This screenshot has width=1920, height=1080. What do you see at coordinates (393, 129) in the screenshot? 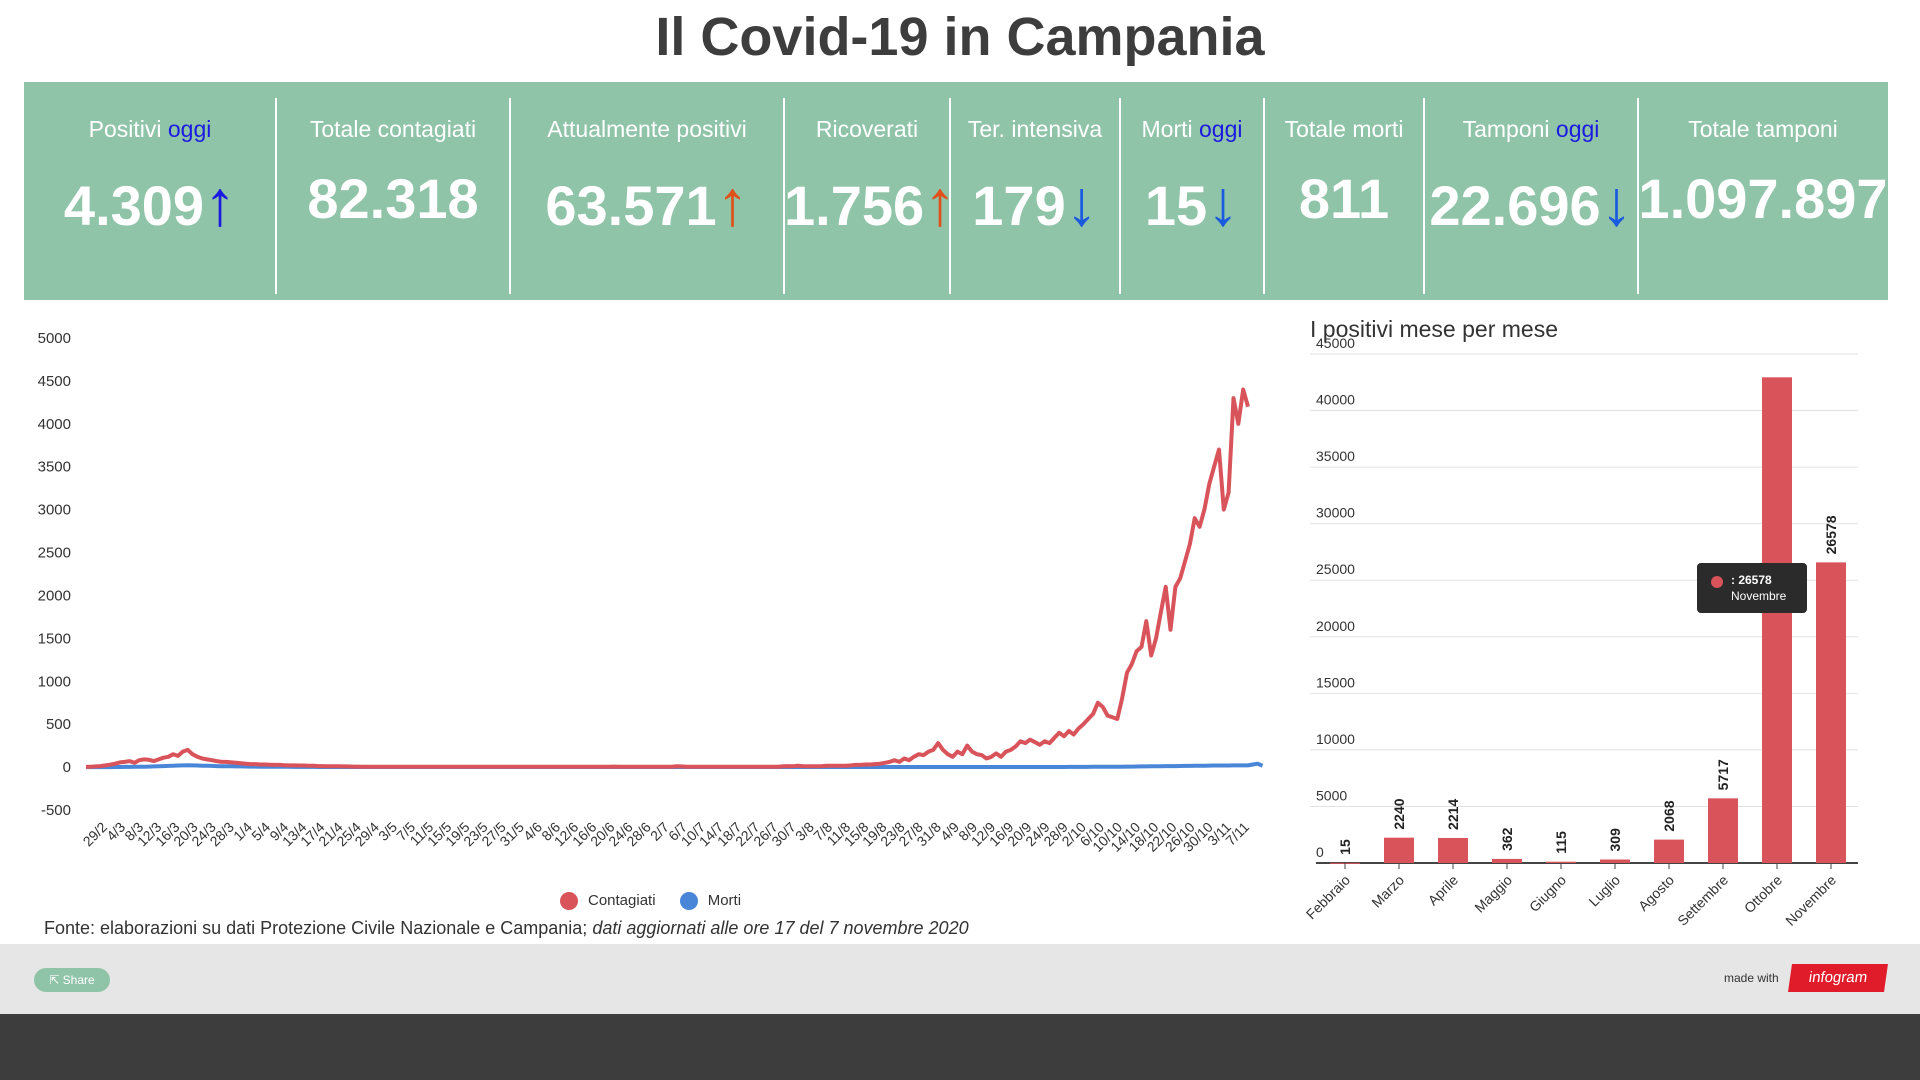
I see `stat-label: Totale contagiati` at bounding box center [393, 129].